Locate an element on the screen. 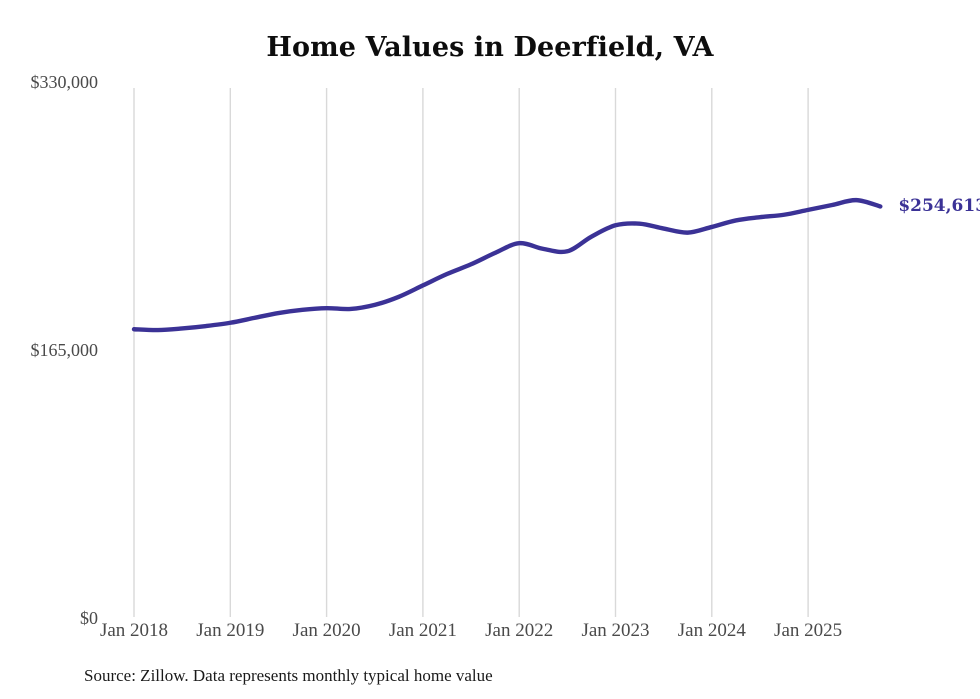  y-axis: $330,000 $165,000 $0 is located at coordinates (49, 349).